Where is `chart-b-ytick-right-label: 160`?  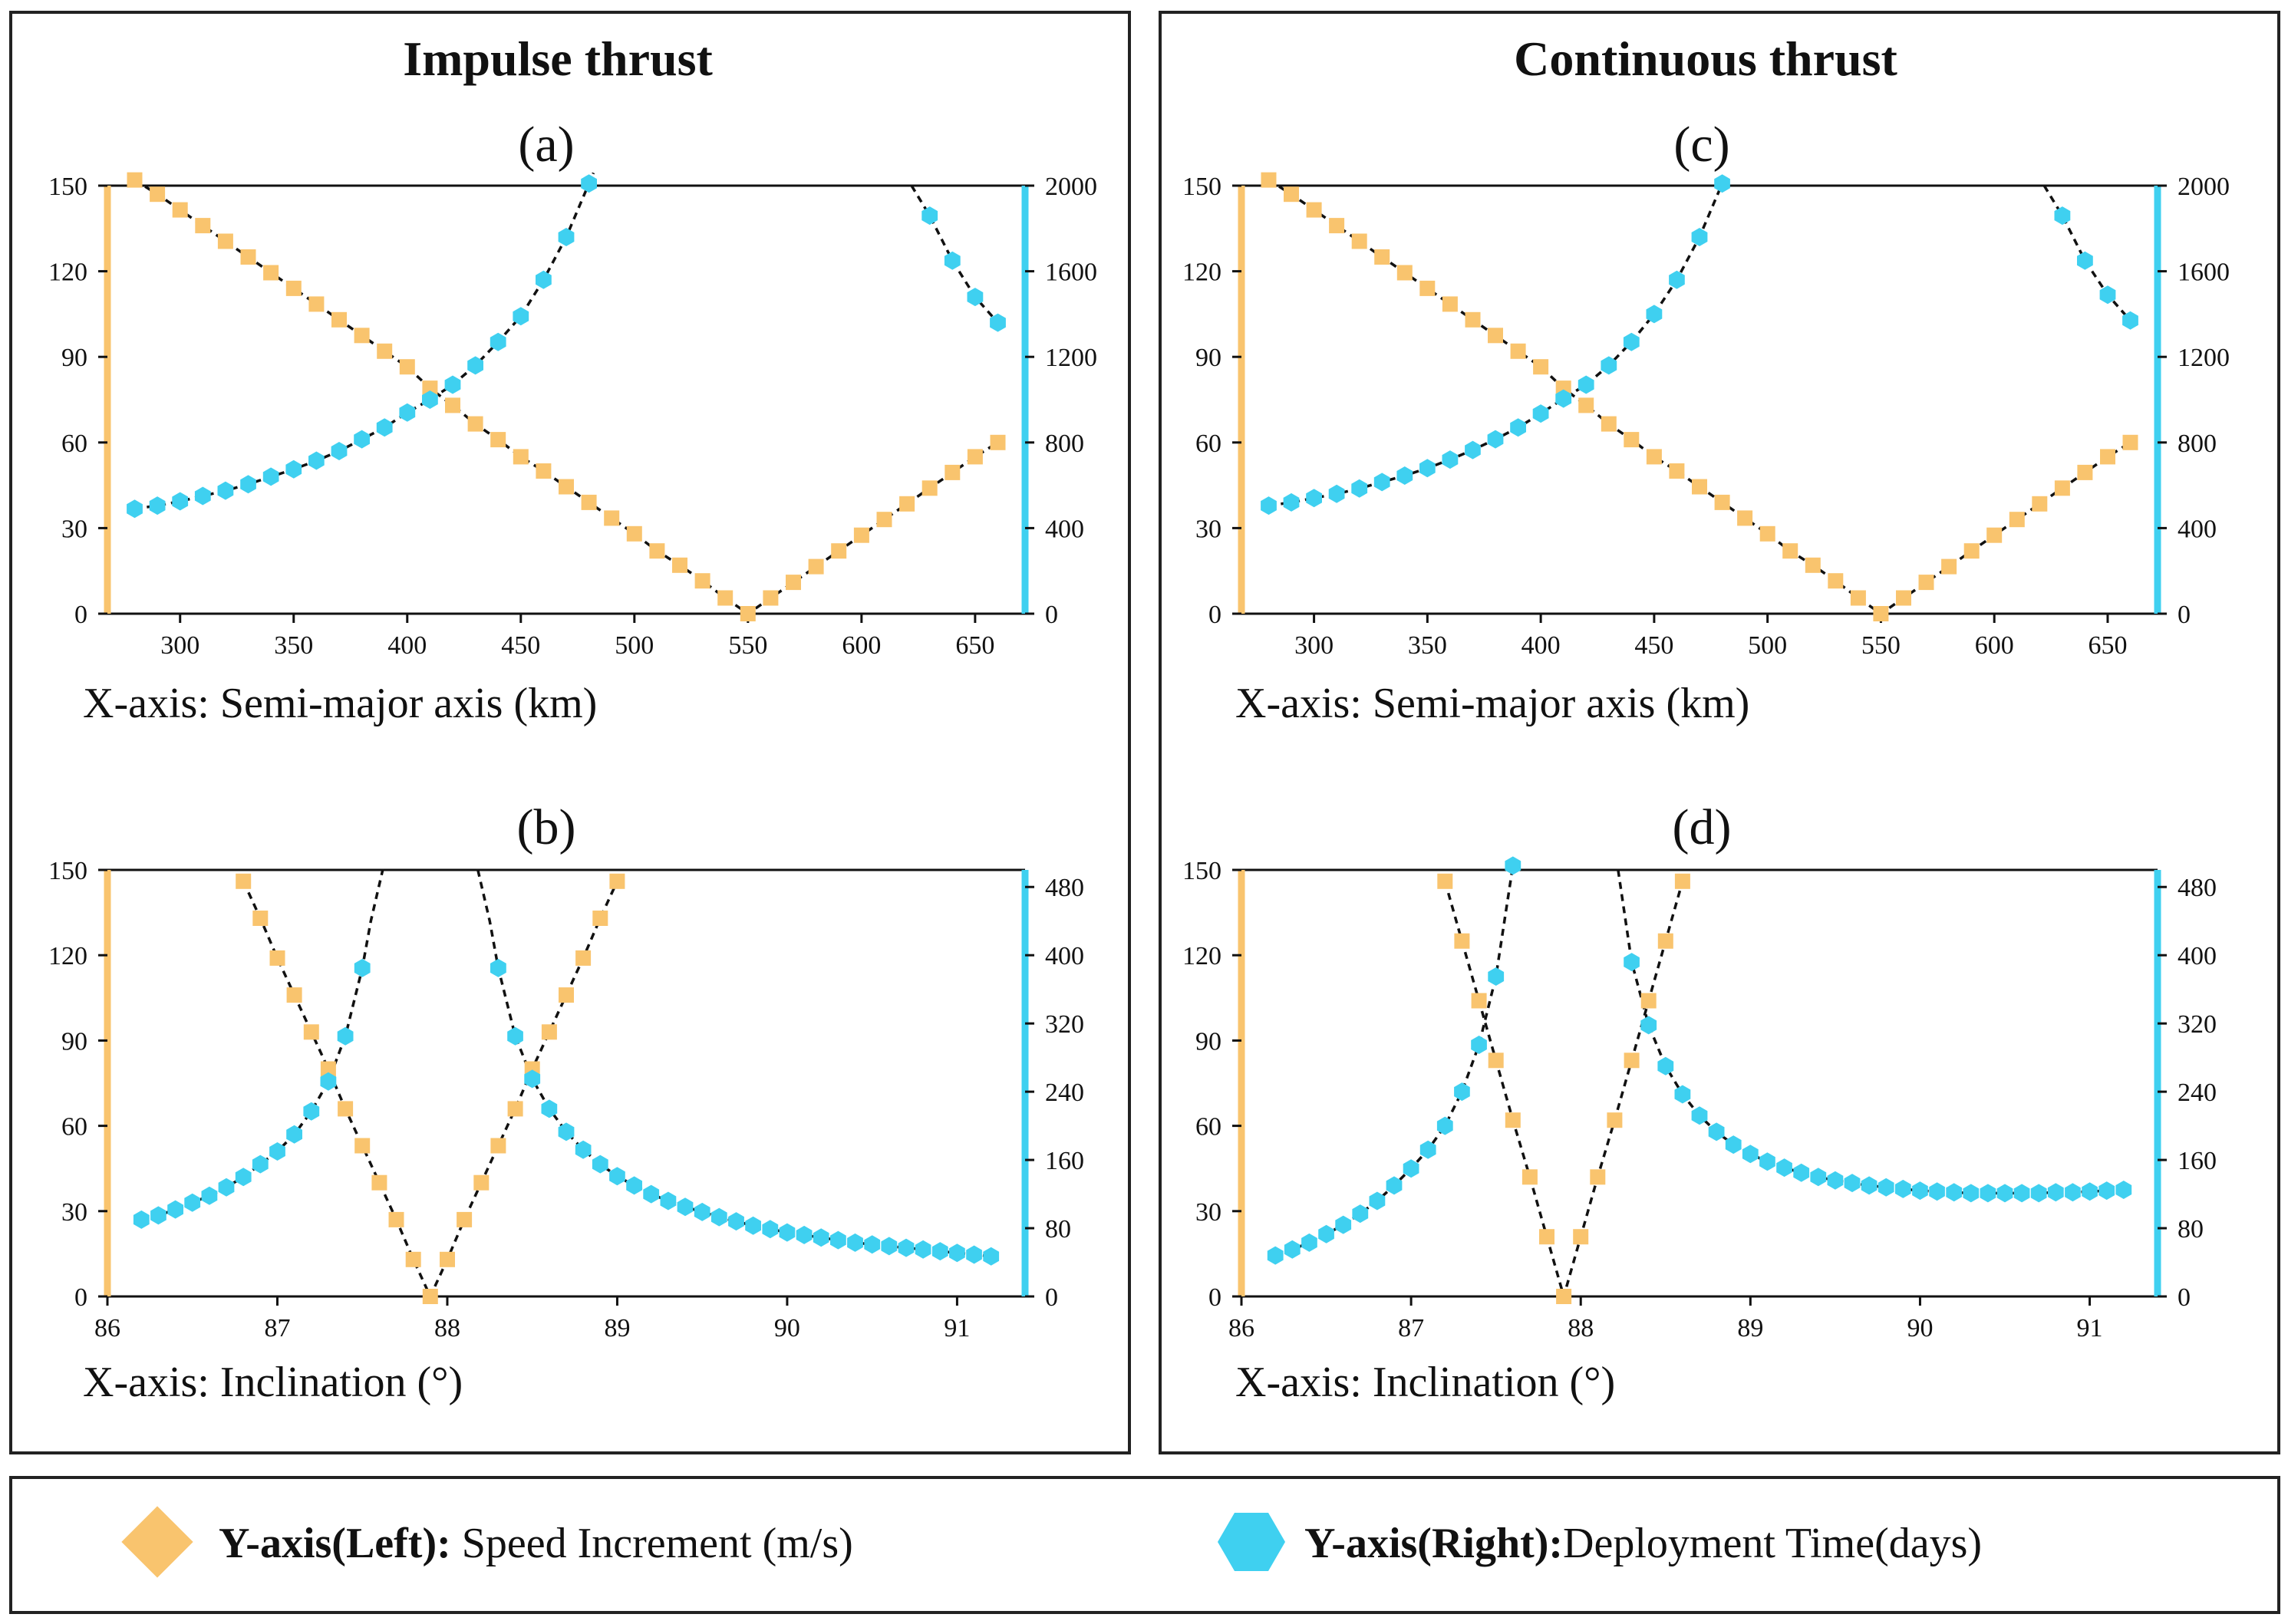 chart-b-ytick-right-label: 160 is located at coordinates (1064, 1161).